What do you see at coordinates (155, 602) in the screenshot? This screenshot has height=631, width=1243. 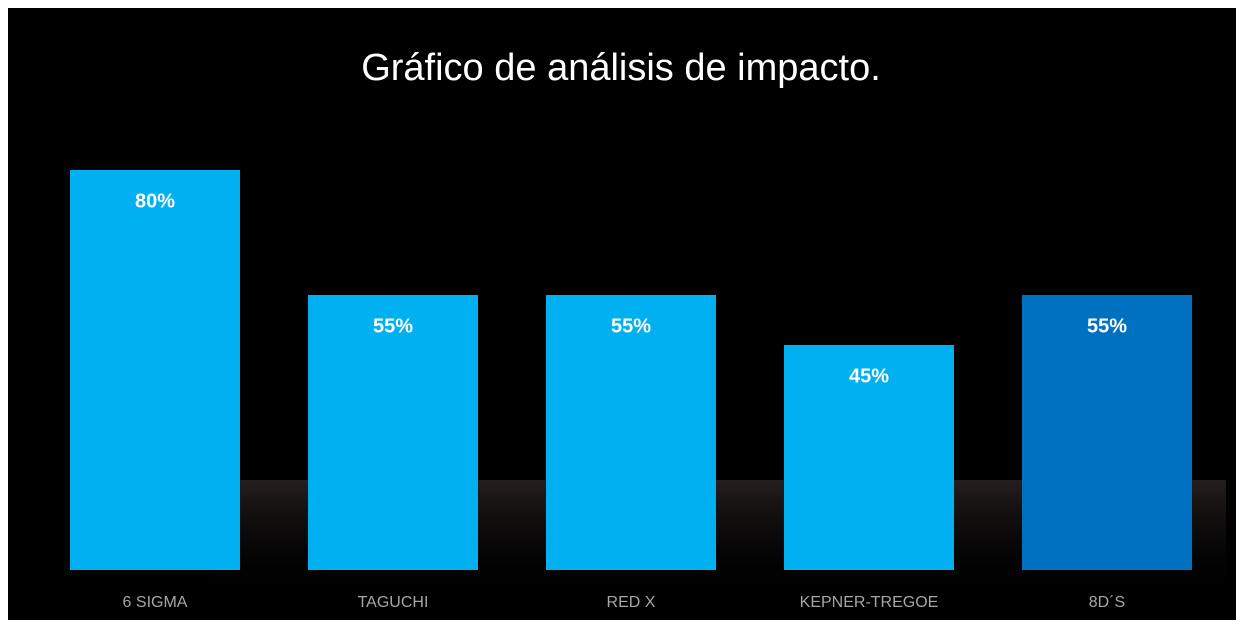 I see `x-tick-label: 6 SIGMA` at bounding box center [155, 602].